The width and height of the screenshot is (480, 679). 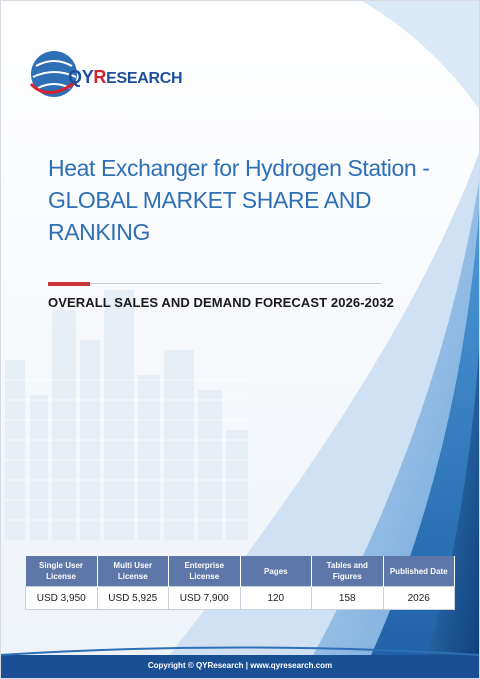 I want to click on header-text: Published Date, so click(x=418, y=571).